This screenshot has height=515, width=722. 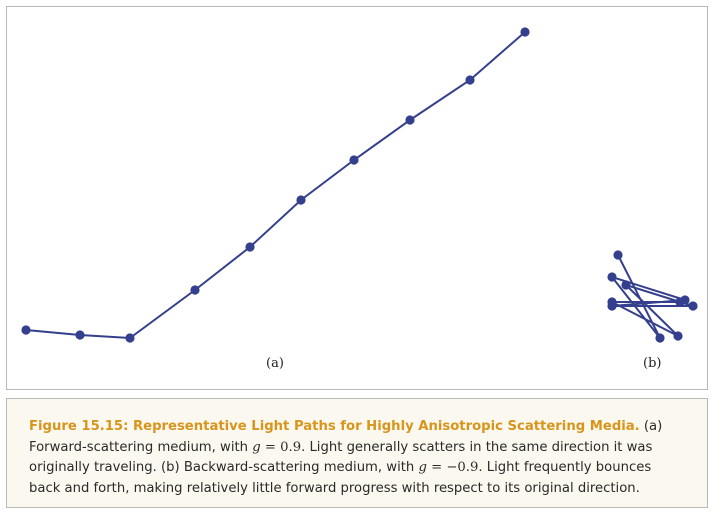 What do you see at coordinates (422, 467) in the screenshot?
I see `caption-g-variable-b: g` at bounding box center [422, 467].